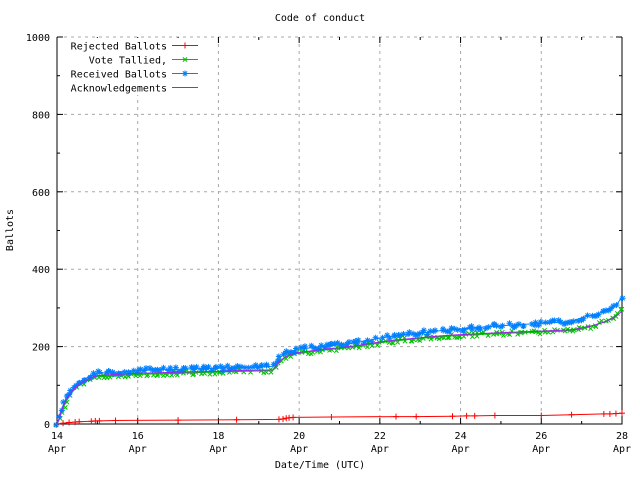 This screenshot has width=640, height=485. What do you see at coordinates (541, 436) in the screenshot?
I see `x-tick-label: 26` at bounding box center [541, 436].